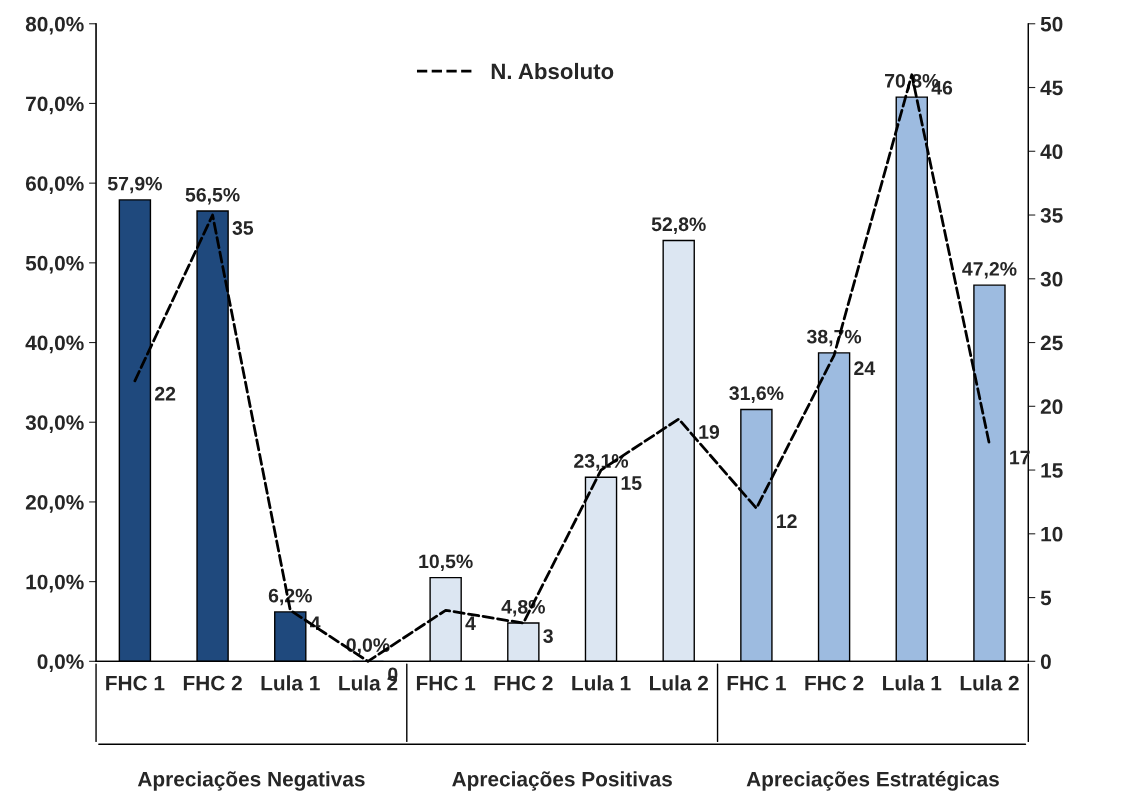 Image resolution: width=1130 pixels, height=792 pixels. Describe the element at coordinates (54, 25) in the screenshot. I see `y-tick-label: 80,0%` at that location.